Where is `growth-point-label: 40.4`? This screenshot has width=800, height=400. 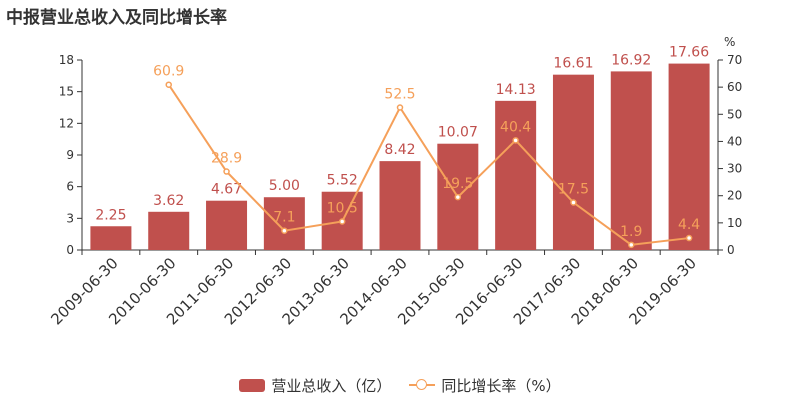
growth-point-label: 40.4 is located at coordinates (515, 127).